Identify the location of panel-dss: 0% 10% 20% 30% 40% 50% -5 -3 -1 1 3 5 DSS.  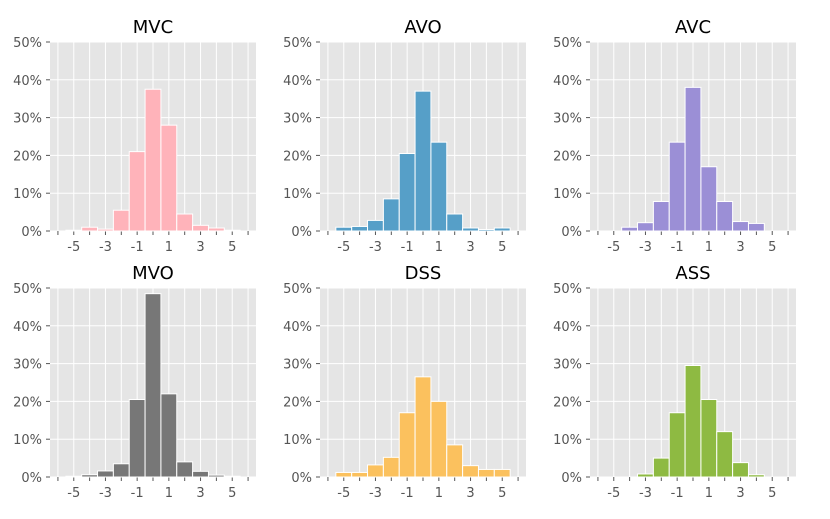
(404, 382).